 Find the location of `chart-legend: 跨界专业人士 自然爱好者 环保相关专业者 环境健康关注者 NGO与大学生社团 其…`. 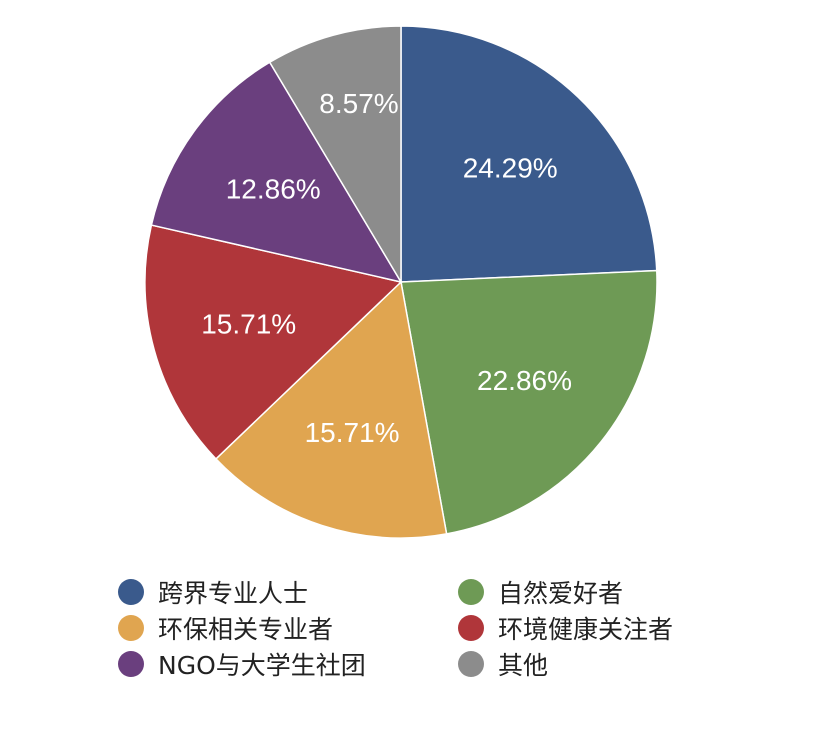

chart-legend: 跨界专业人士 自然爱好者 环保相关专业者 环境健康关注者 NGO与大学生社团 其… is located at coordinates (428, 628).